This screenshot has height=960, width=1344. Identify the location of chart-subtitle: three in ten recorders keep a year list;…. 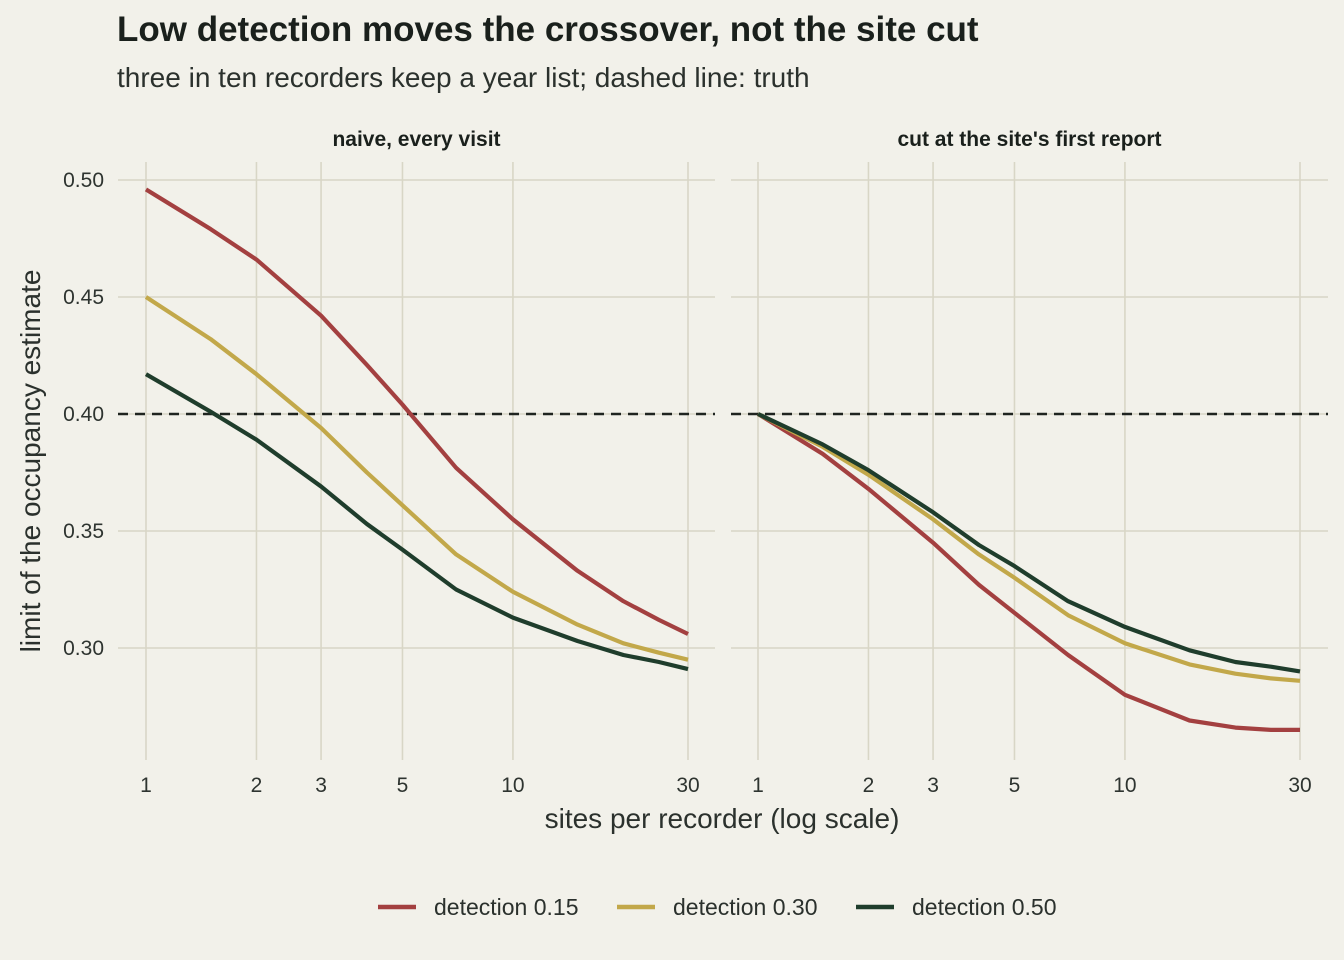
(463, 77).